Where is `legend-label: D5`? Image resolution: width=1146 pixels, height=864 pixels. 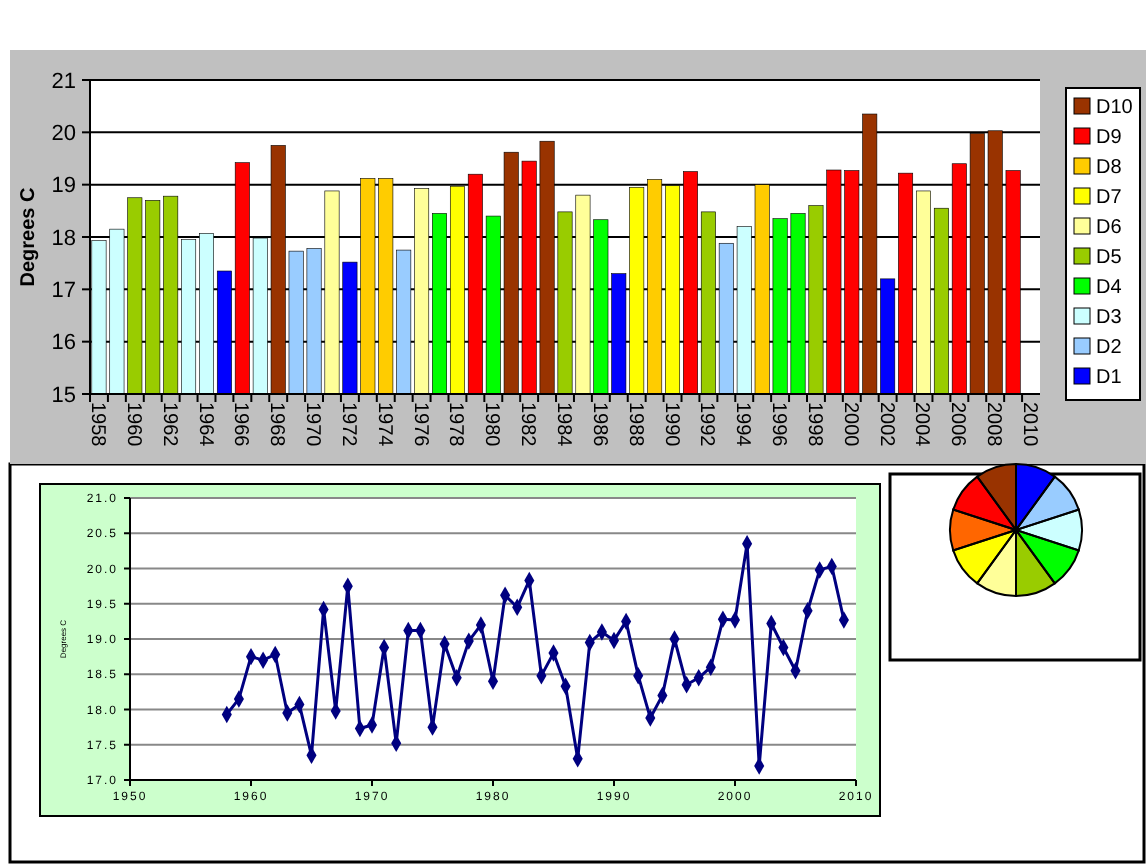 legend-label: D5 is located at coordinates (1109, 258).